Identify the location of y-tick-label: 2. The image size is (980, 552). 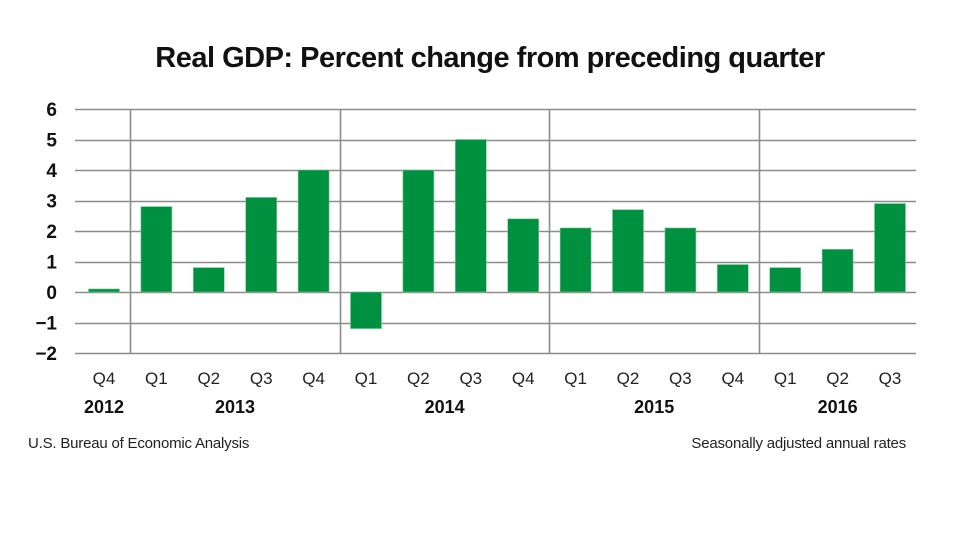
(51, 232).